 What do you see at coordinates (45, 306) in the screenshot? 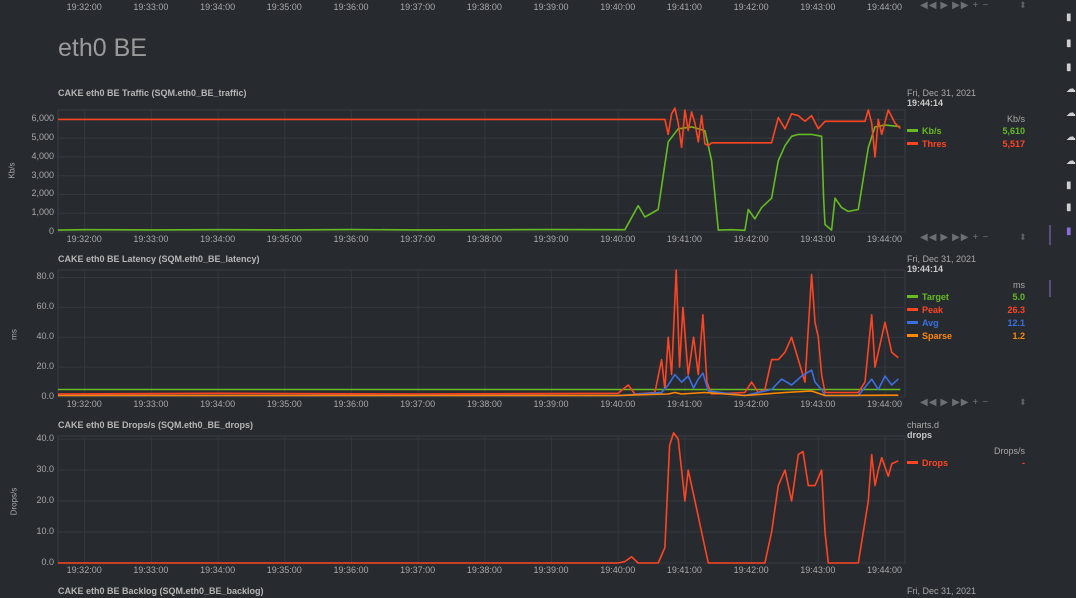
I see `y-tick-label: 60.0` at bounding box center [45, 306].